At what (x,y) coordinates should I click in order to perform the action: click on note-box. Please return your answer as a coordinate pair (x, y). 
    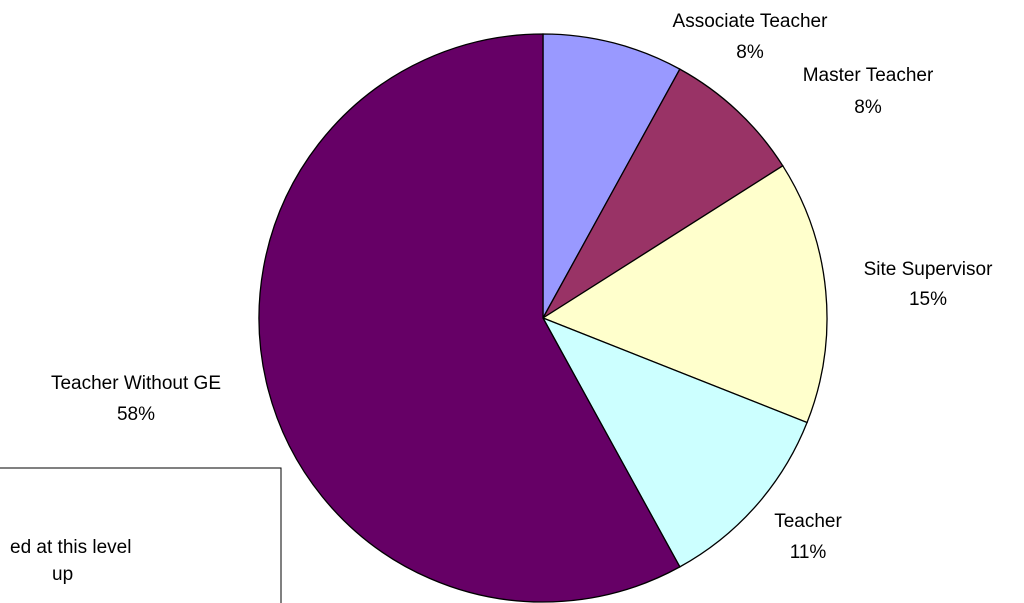
    Looking at the image, I should click on (141, 535).